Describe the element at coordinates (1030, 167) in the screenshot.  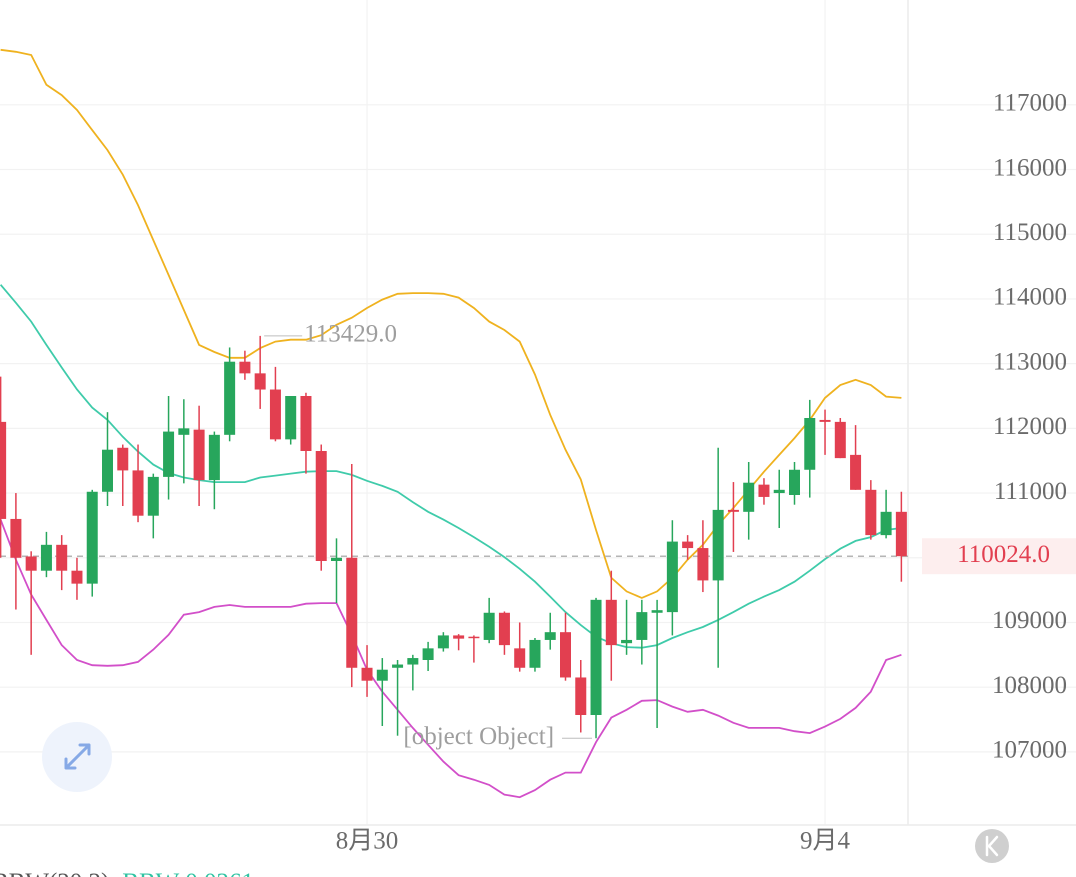
I see `y-tick-label: 116000` at that location.